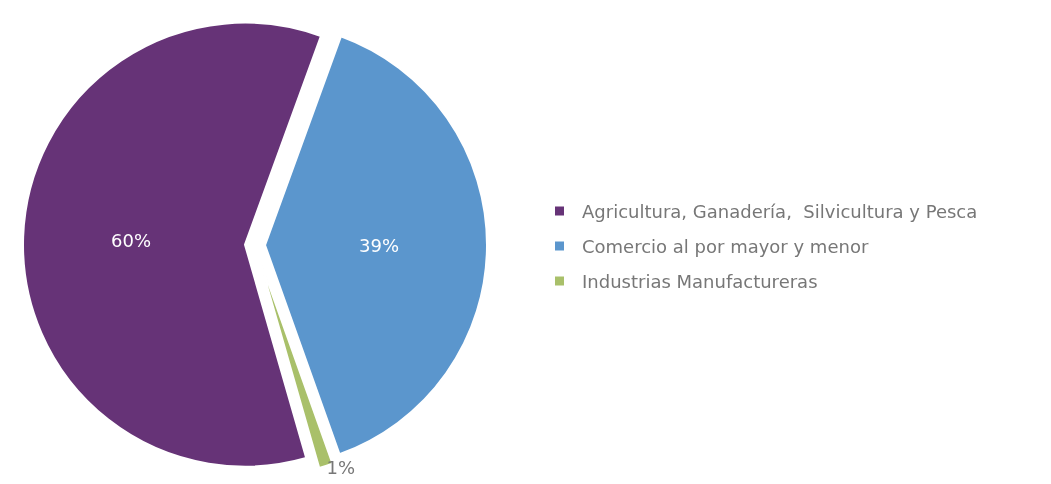  I want to click on legend-label: Industrias Manufactureras, so click(700, 281).